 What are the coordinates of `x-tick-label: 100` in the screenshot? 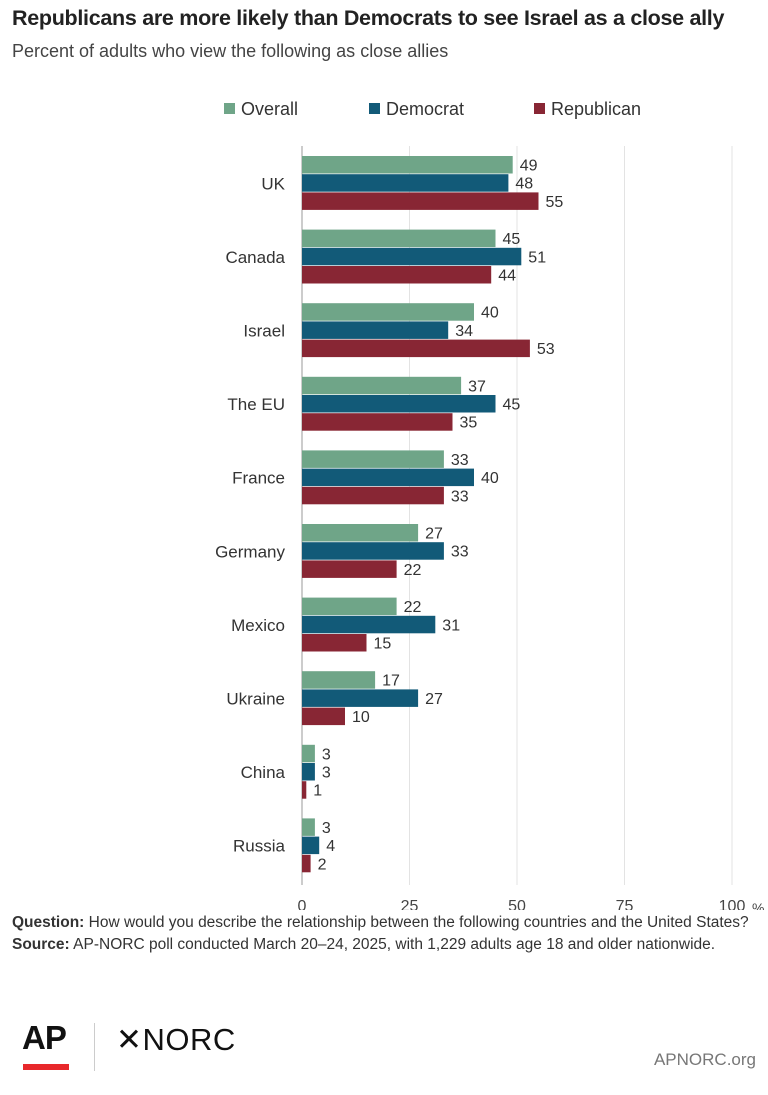 It's located at (732, 904).